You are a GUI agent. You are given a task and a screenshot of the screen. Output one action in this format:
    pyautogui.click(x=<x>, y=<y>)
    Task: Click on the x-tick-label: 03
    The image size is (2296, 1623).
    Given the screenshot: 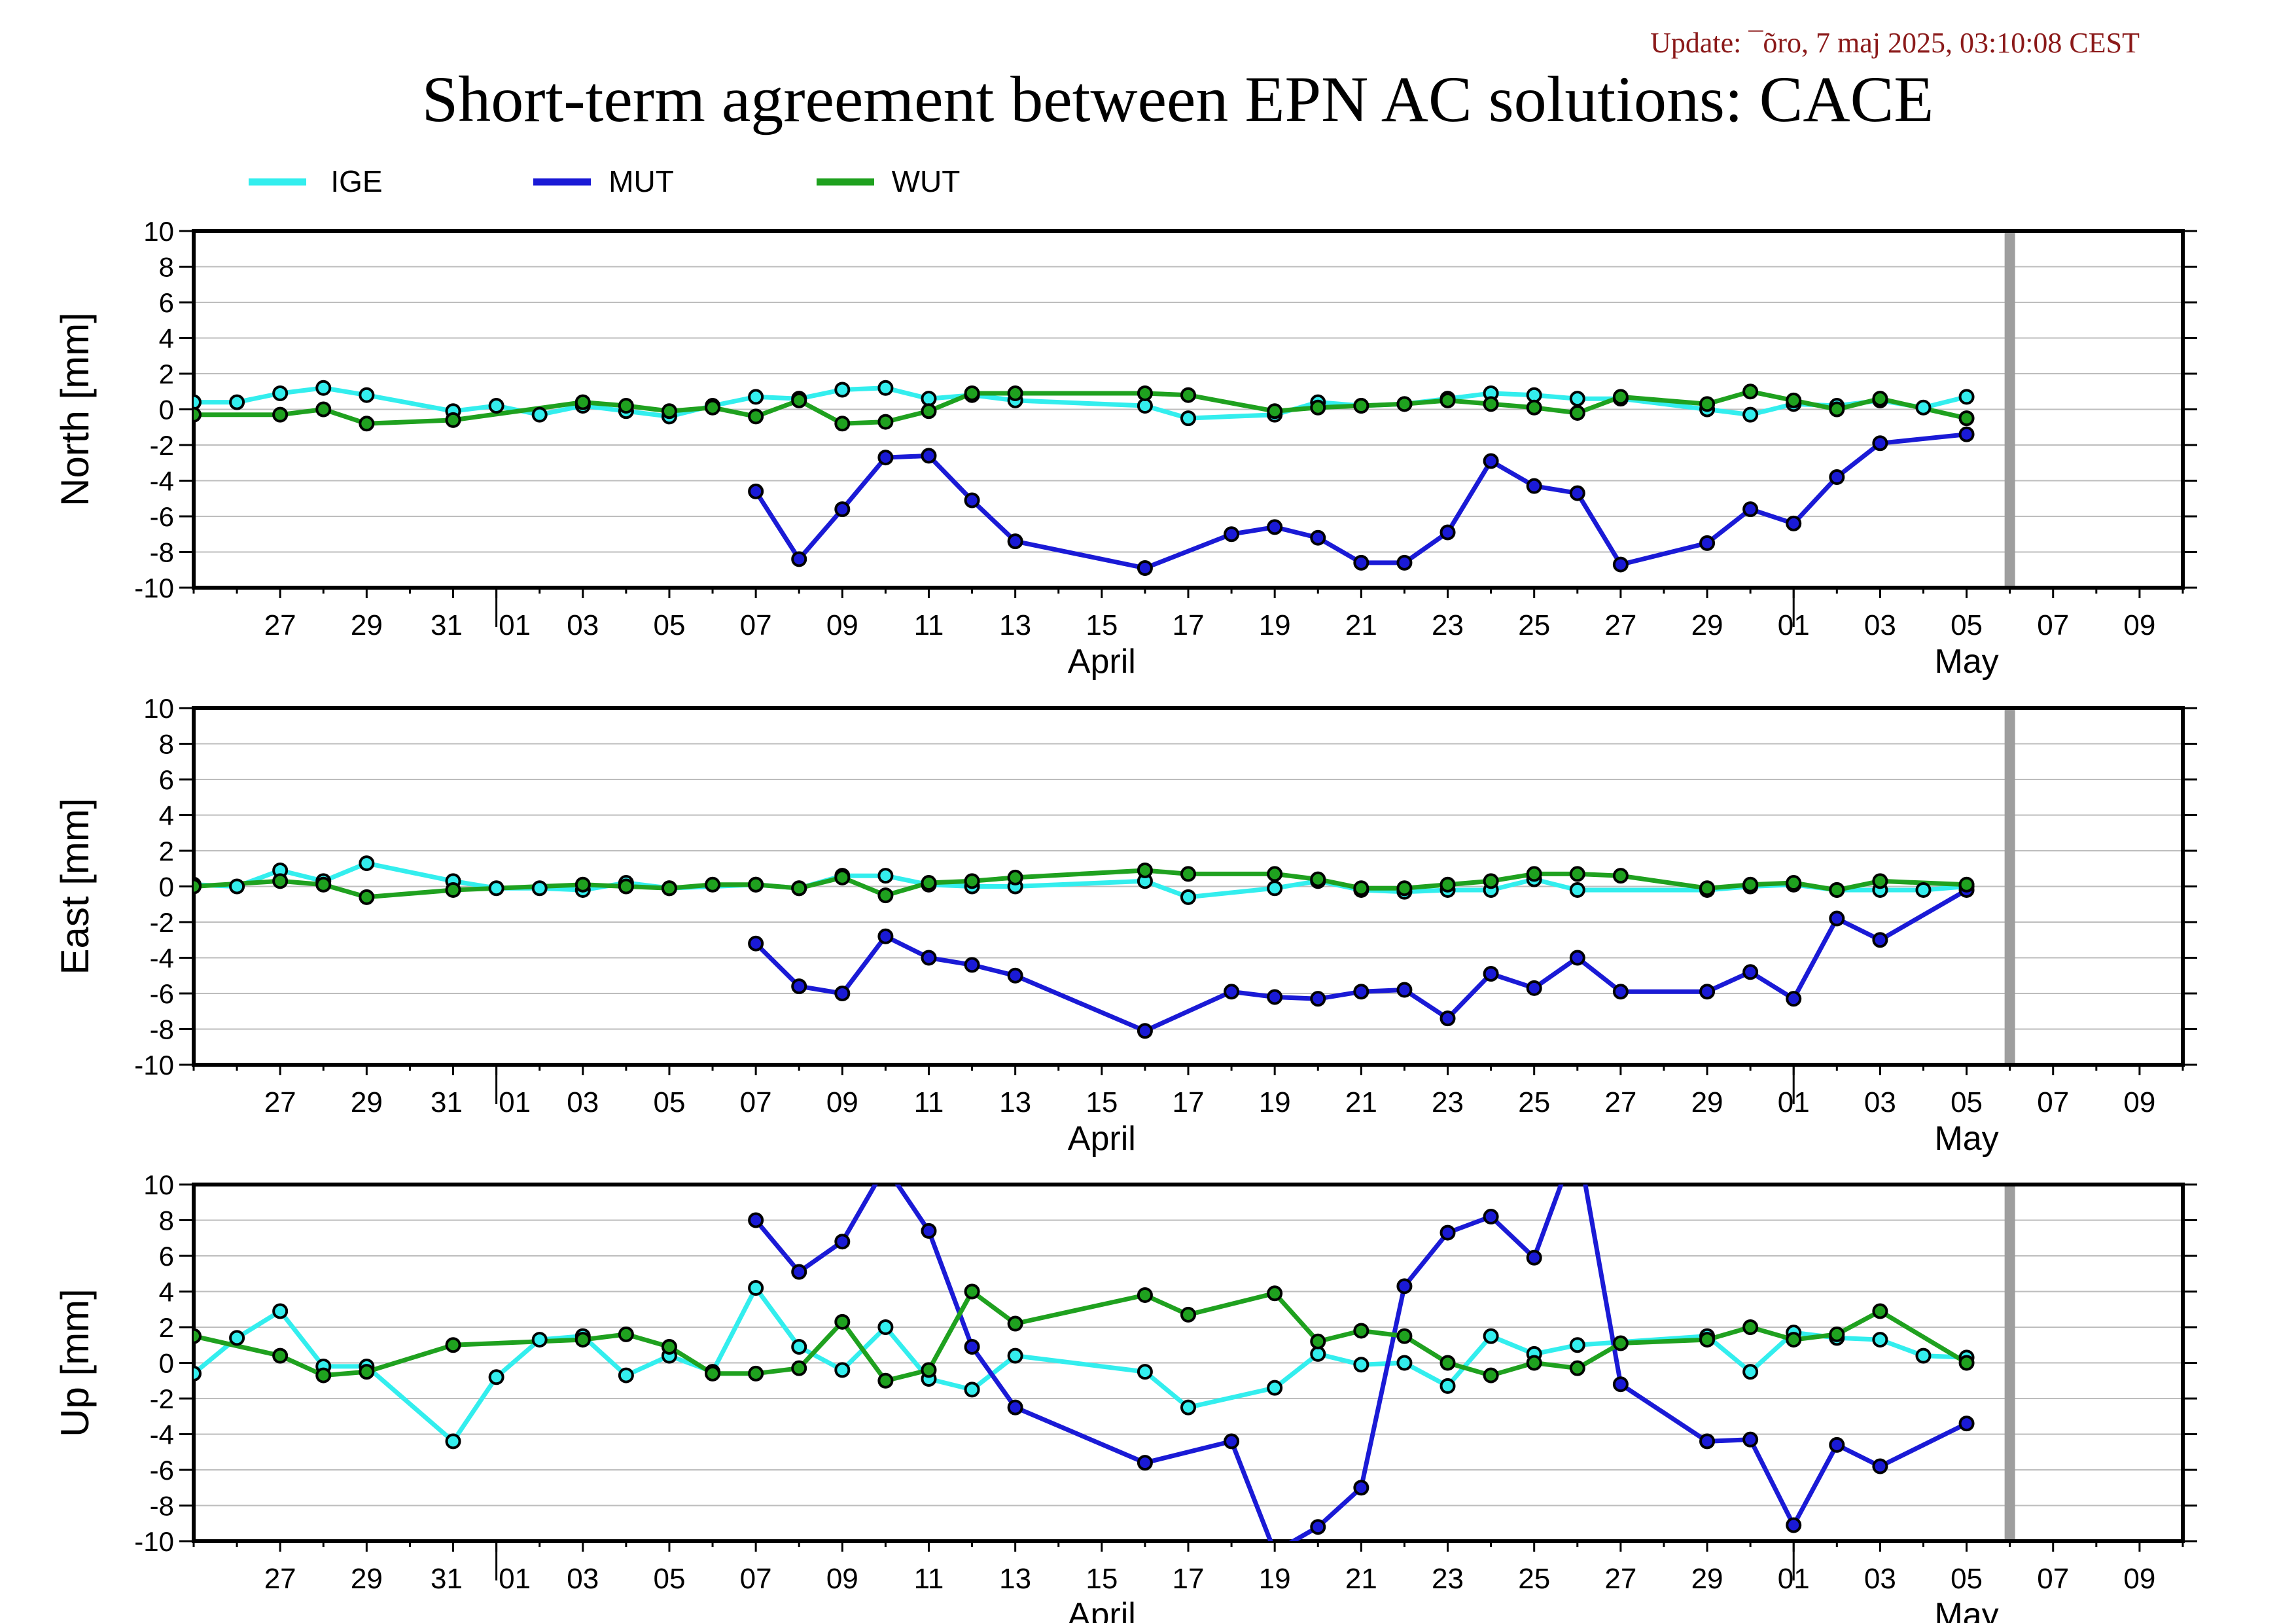 What is the action you would take?
    pyautogui.click(x=583, y=1579)
    